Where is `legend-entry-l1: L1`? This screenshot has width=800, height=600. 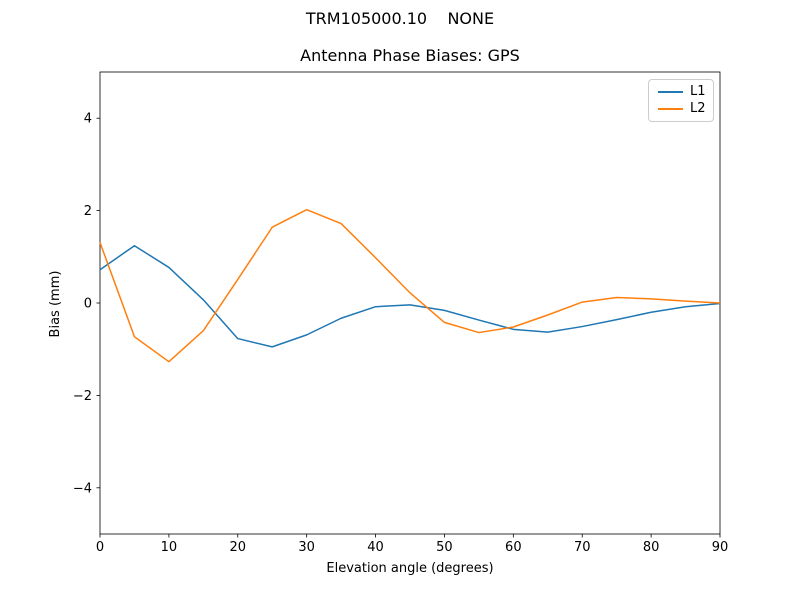
legend-entry-l1: L1 is located at coordinates (682, 92).